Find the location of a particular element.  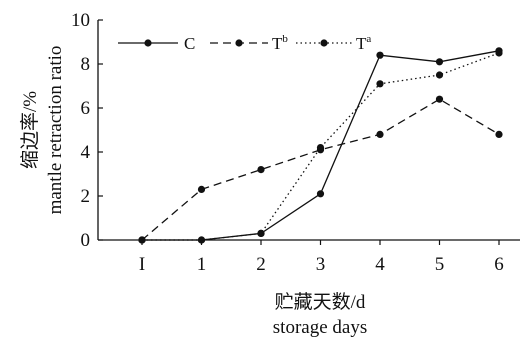

x-tick-label: 3 is located at coordinates (321, 264).